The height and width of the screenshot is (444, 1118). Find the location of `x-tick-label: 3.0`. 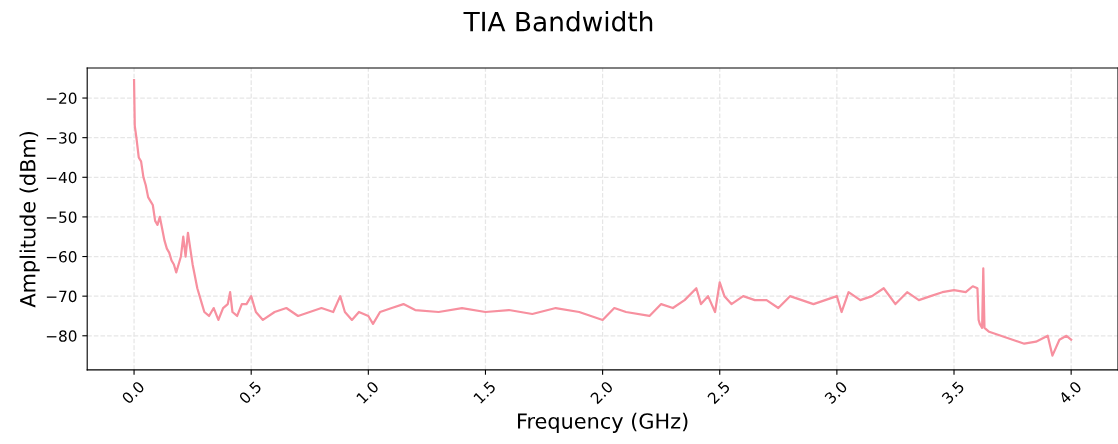

x-tick-label: 3.0 is located at coordinates (836, 392).